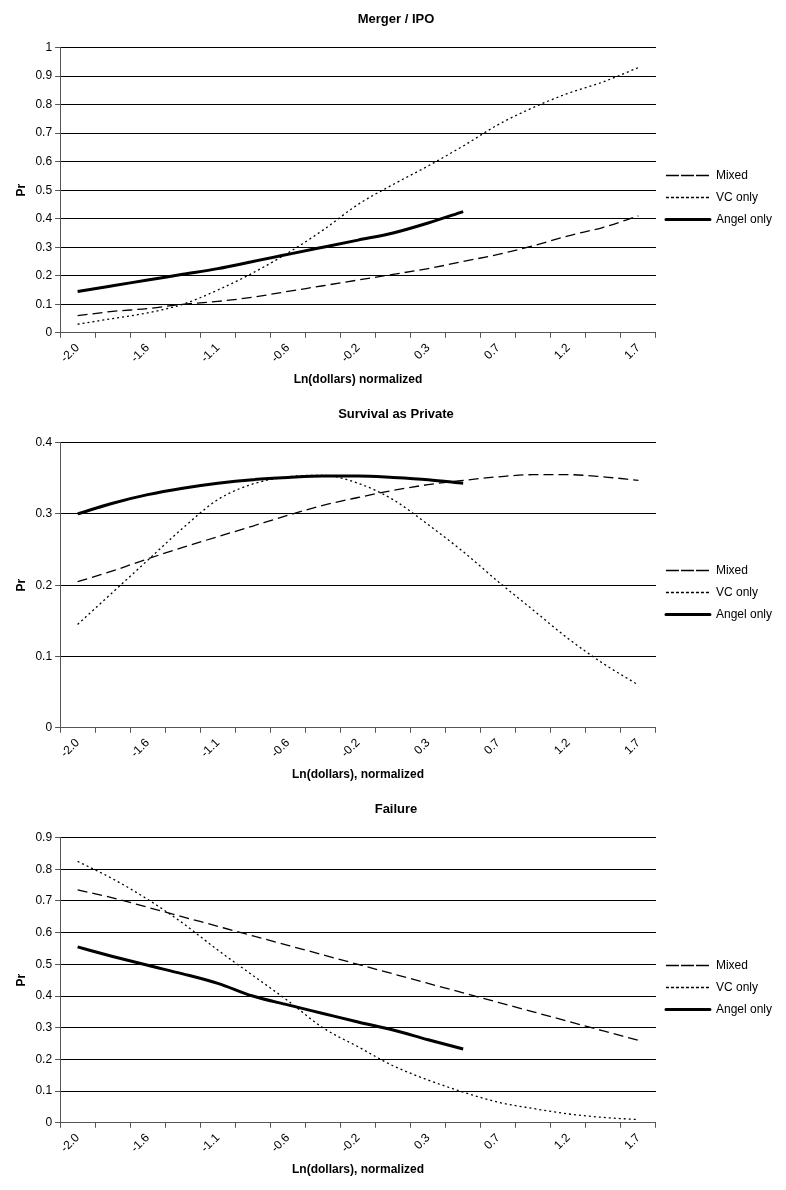 The width and height of the screenshot is (786, 1190). What do you see at coordinates (396, 19) in the screenshot?
I see `chart-title: Merger / IPO` at bounding box center [396, 19].